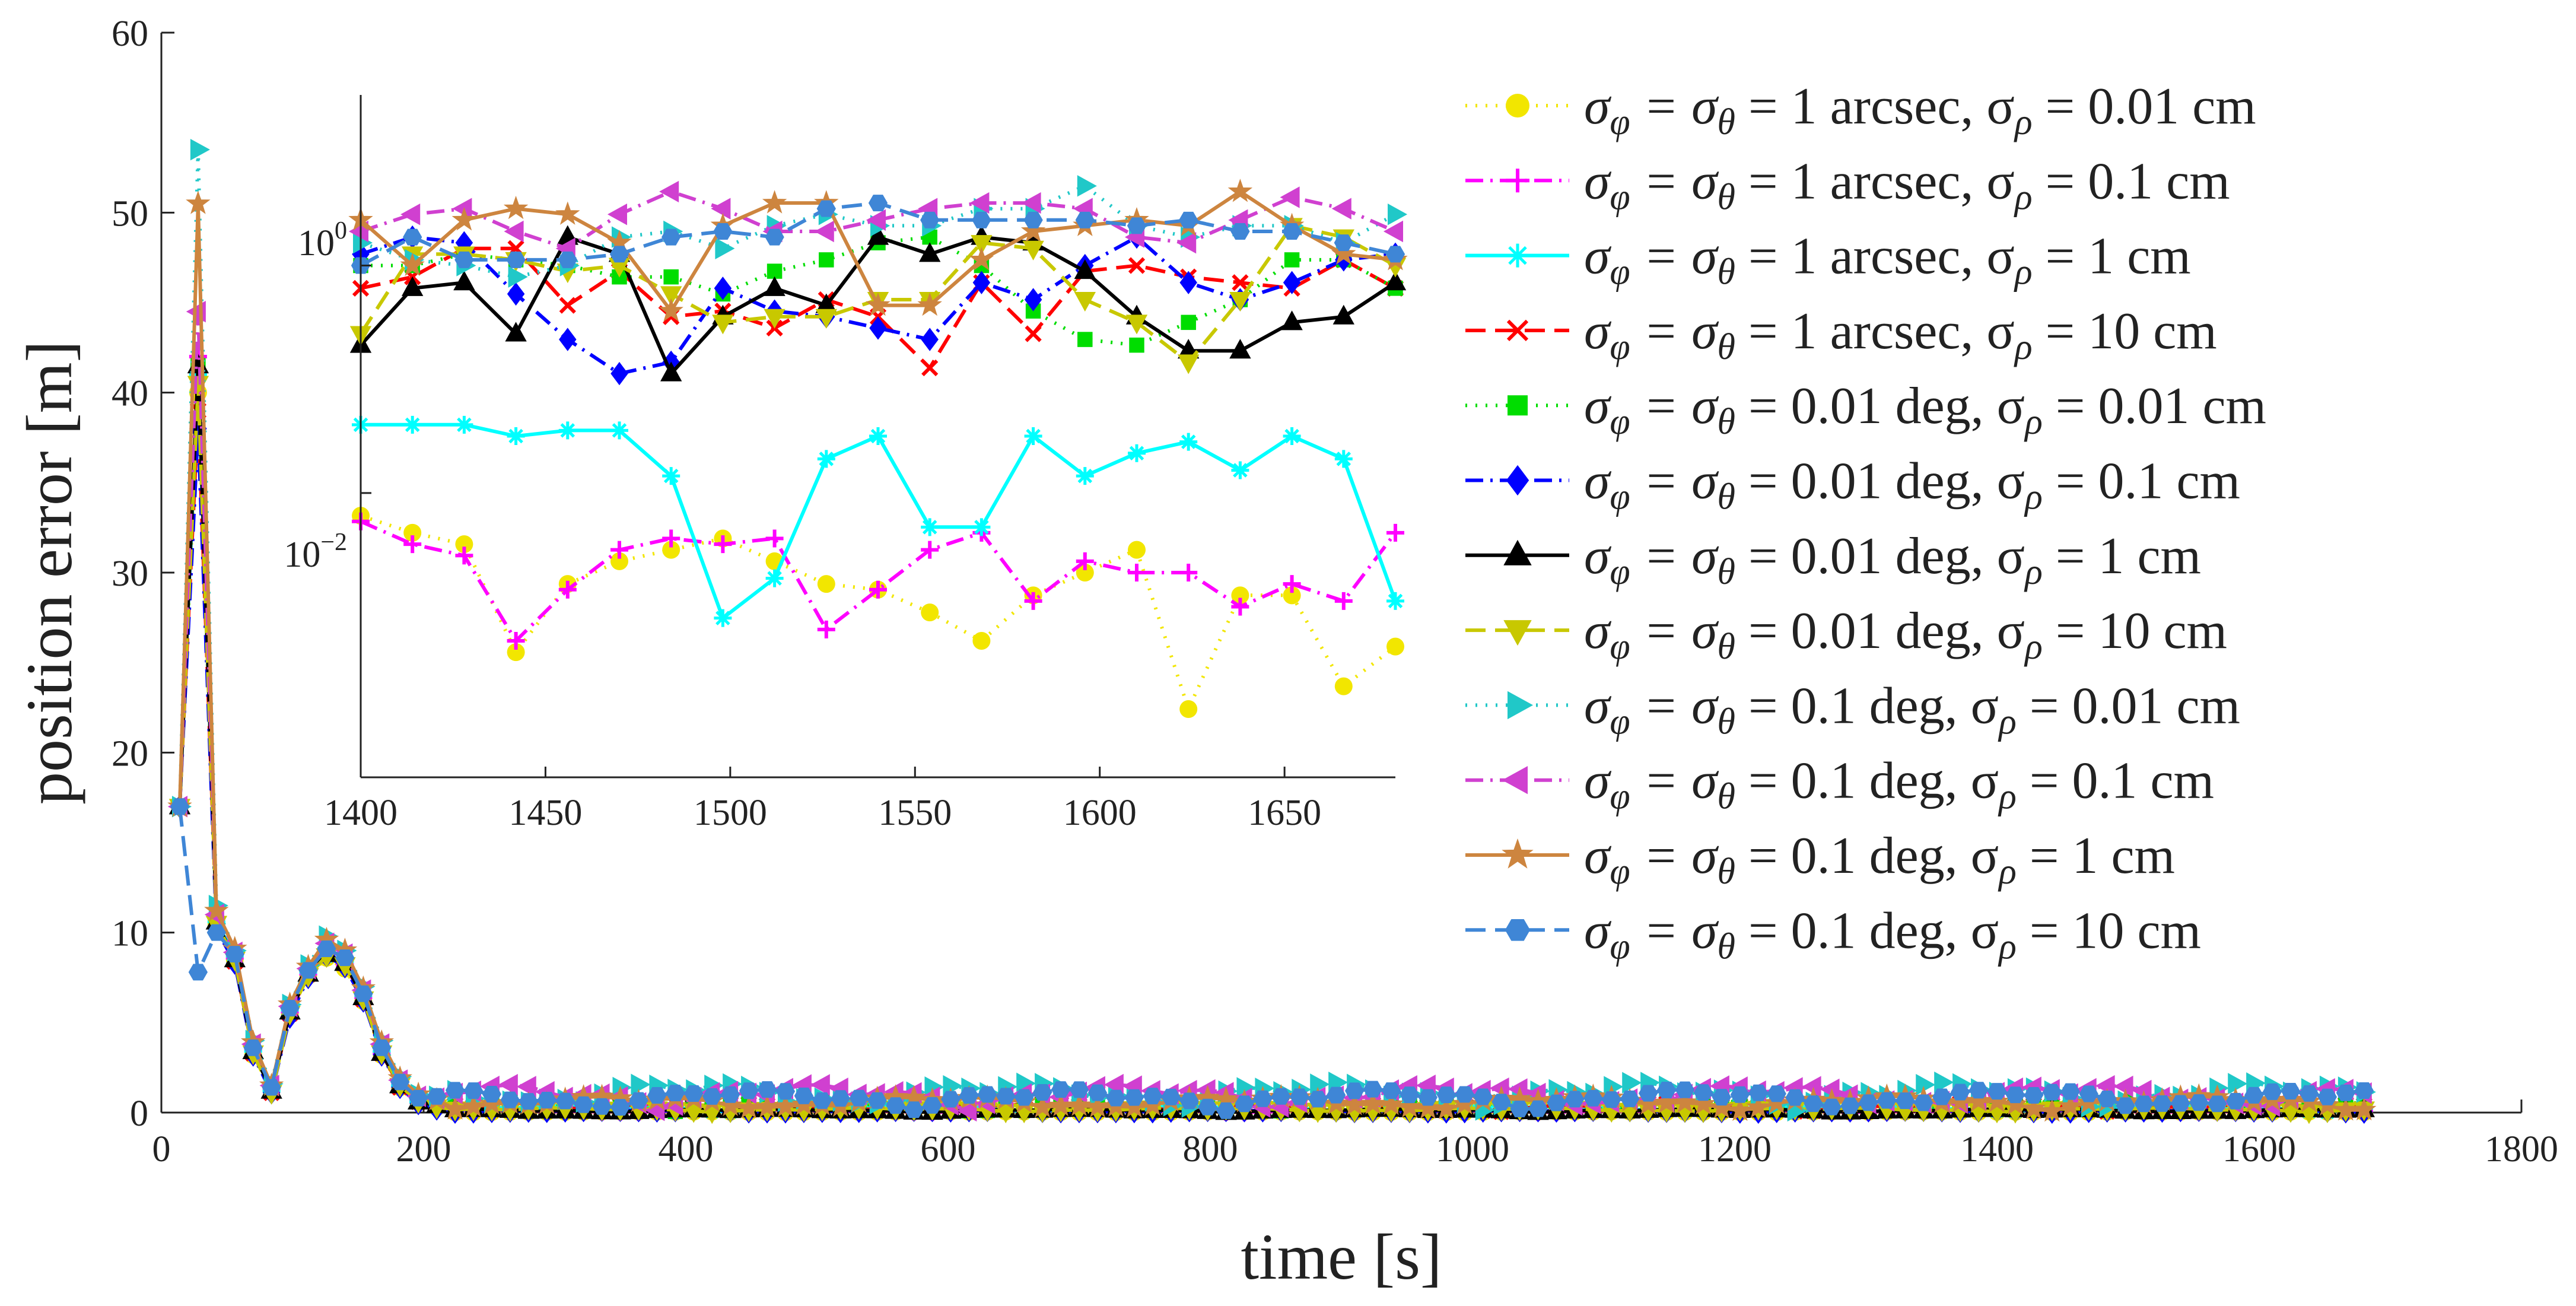 The width and height of the screenshot is (2576, 1306). I want to click on x-tick-label: 800, so click(1210, 1149).